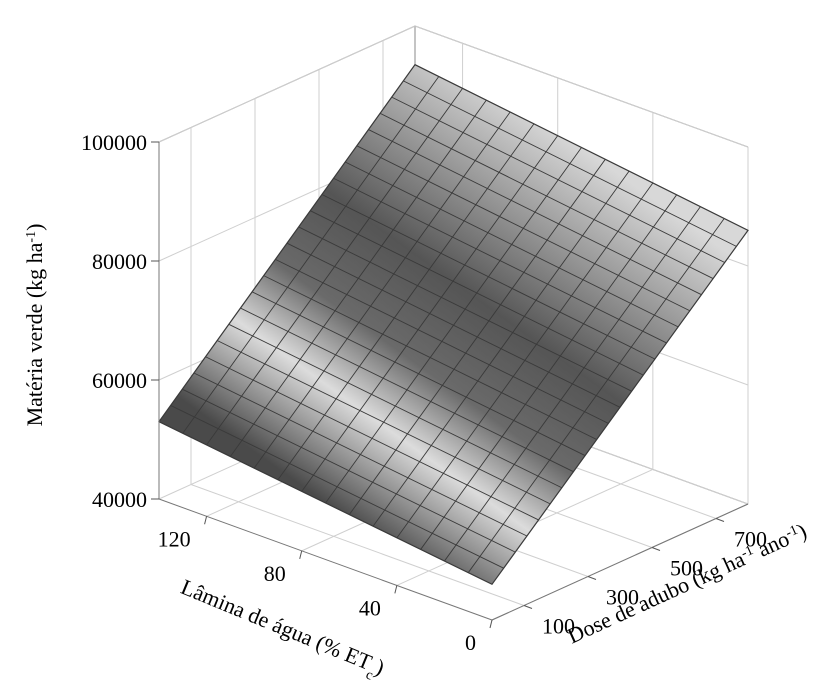 Image resolution: width=836 pixels, height=684 pixels. What do you see at coordinates (114, 142) in the screenshot?
I see `z-tick-label: 100000` at bounding box center [114, 142].